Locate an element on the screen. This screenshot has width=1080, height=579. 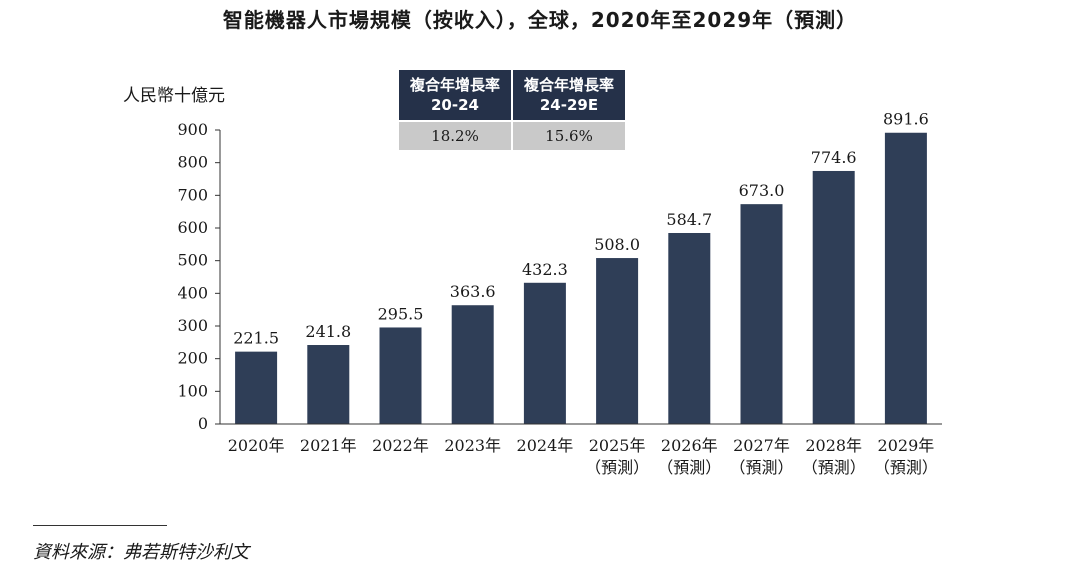
data-label: 221.5 is located at coordinates (256, 338).